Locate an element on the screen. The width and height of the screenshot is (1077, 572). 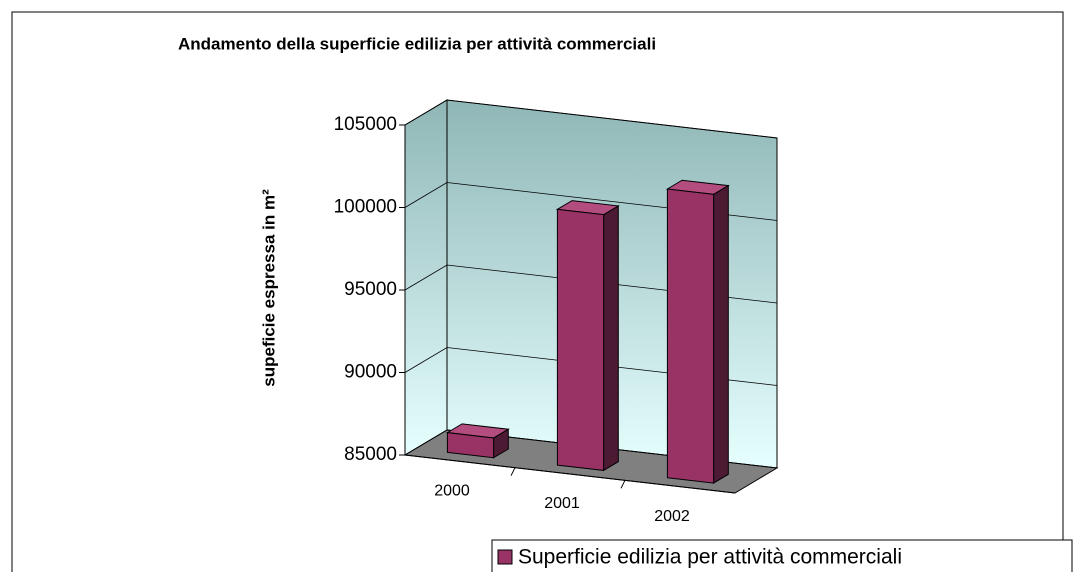
legend-swatch is located at coordinates (505, 557).